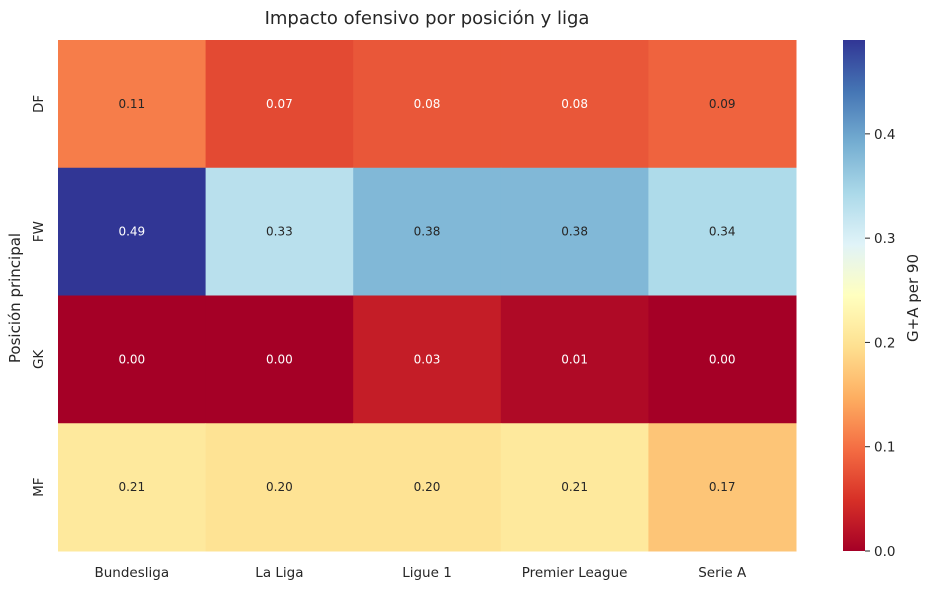  I want to click on cell-value-label: 0.33, so click(279, 232).